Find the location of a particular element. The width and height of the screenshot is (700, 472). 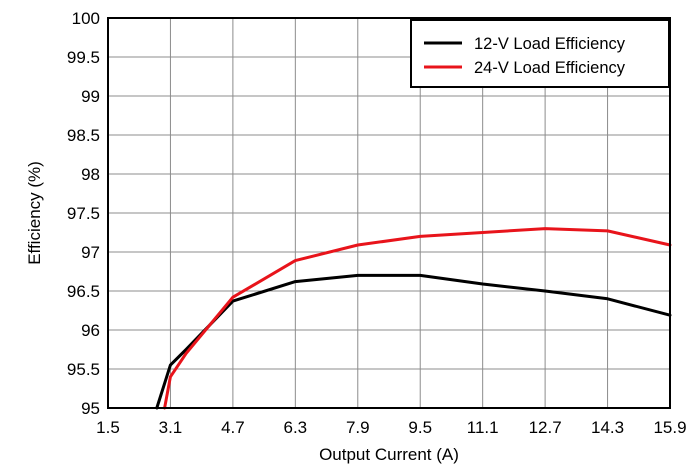

y-tick-label: 95 is located at coordinates (90, 408).